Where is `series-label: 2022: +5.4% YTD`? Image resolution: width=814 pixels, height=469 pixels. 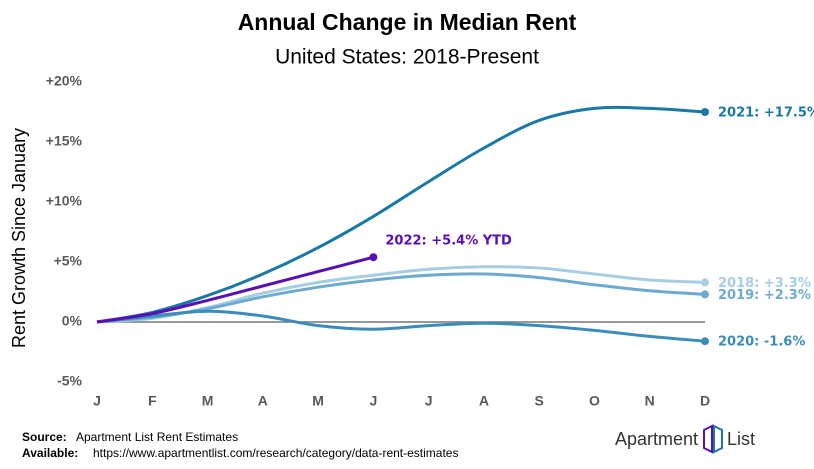
series-label: 2022: +5.4% YTD is located at coordinates (448, 241).